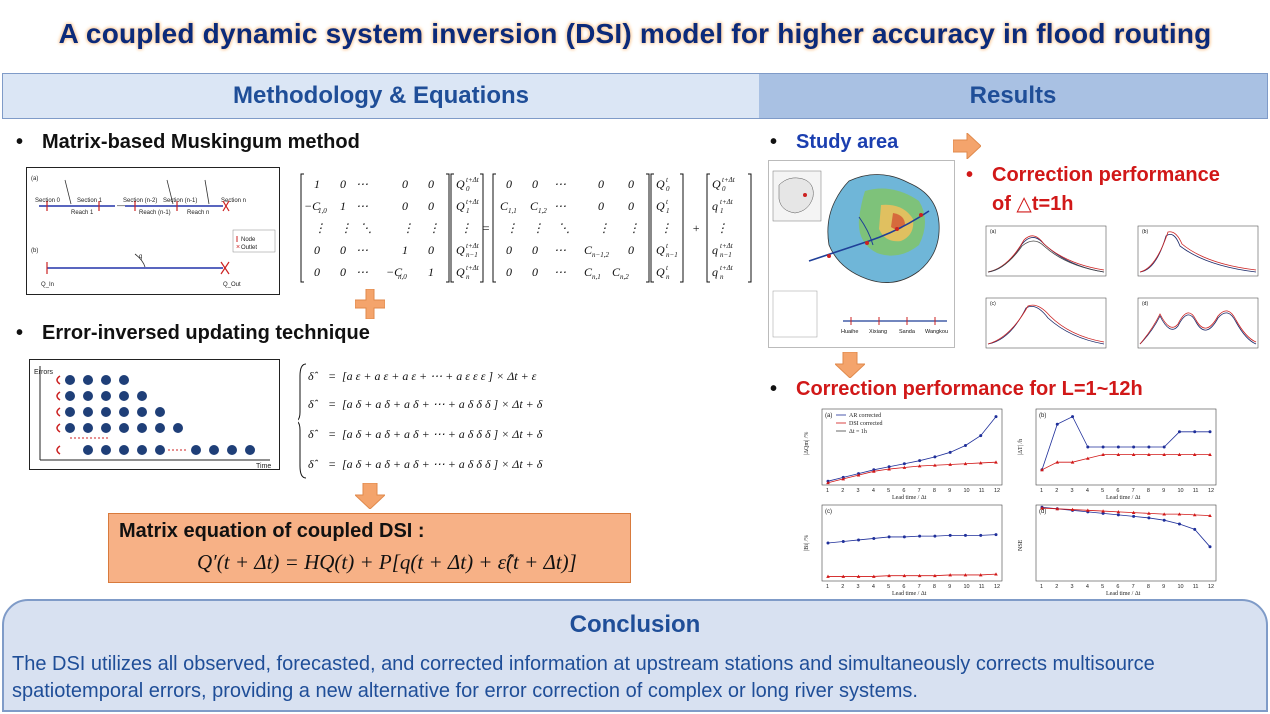  Describe the element at coordinates (1123, 594) in the screenshot. I see `x-axis-label: Lead time / Δt` at that location.